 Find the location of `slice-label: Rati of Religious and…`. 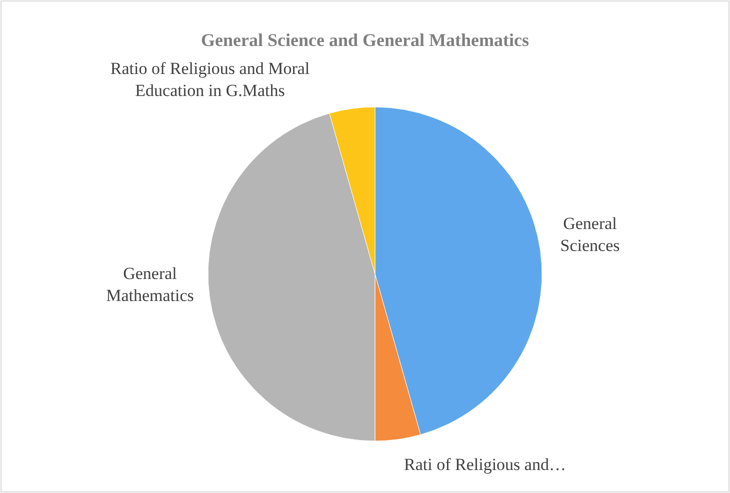

slice-label: Rati of Religious and… is located at coordinates (485, 464).